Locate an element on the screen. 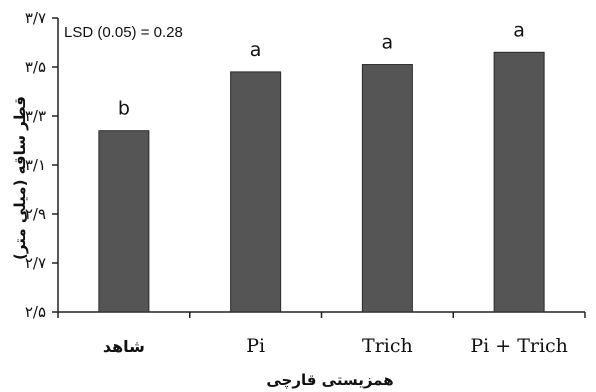  x-axis: شاهد Pi Trich Pi + Trich is located at coordinates (321, 334).